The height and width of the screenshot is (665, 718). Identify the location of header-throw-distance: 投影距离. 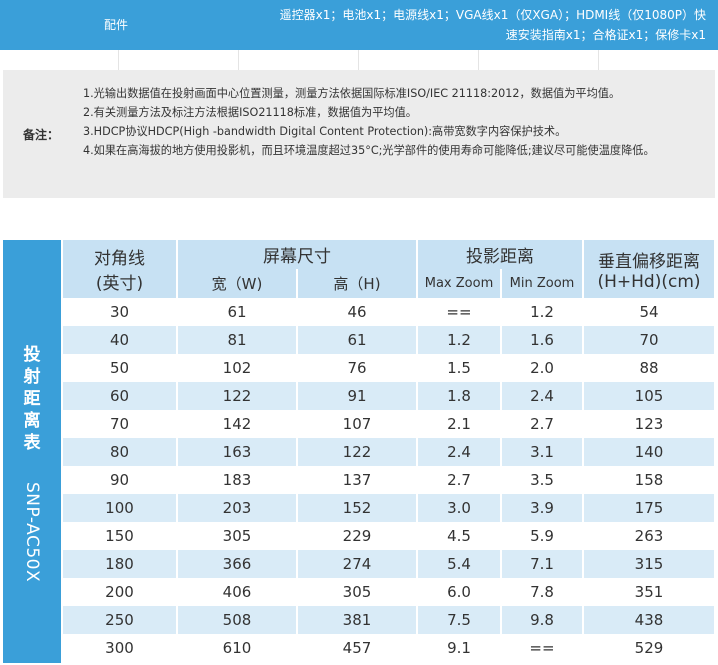
(500, 254).